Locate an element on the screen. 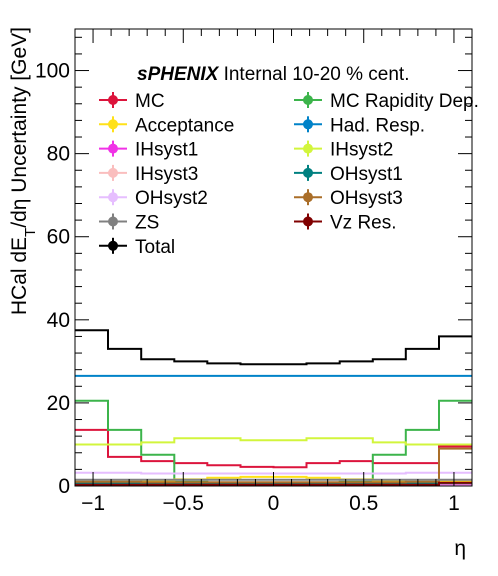 This screenshot has height=576, width=498. legend-item-total: Total is located at coordinates (137, 247).